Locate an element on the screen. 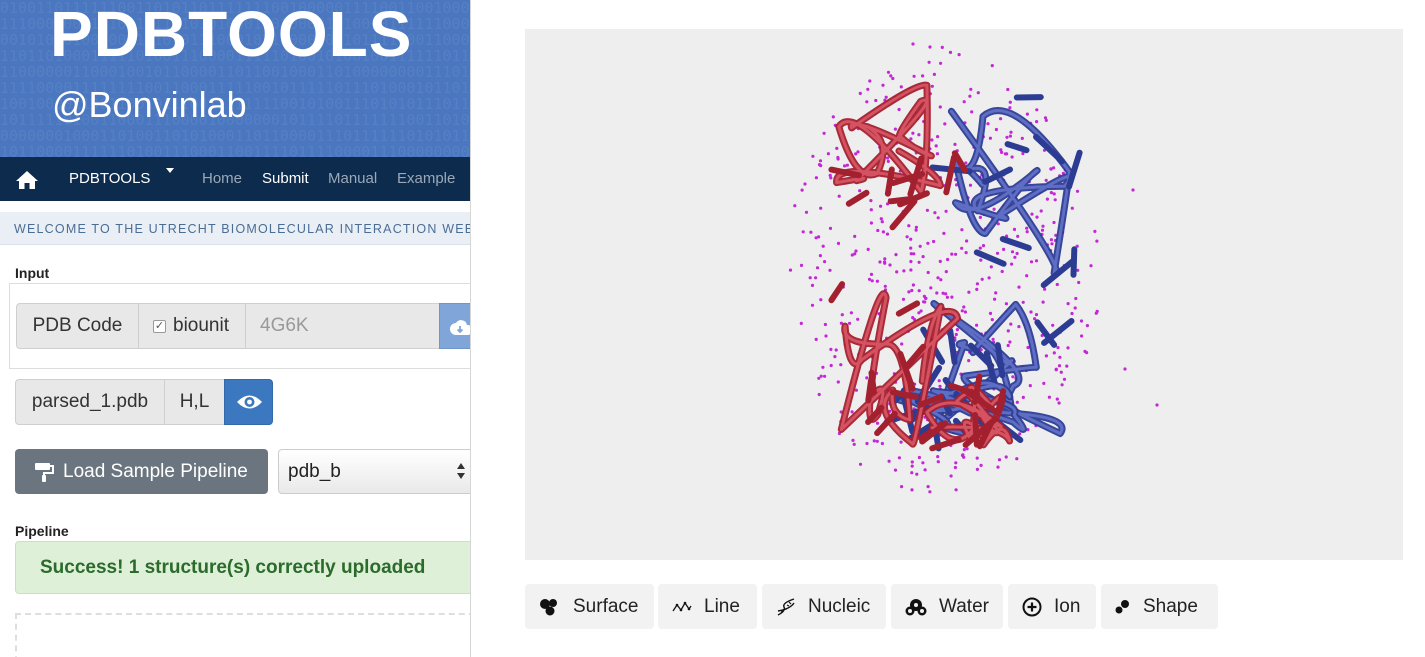  water-button: Water is located at coordinates (947, 606).